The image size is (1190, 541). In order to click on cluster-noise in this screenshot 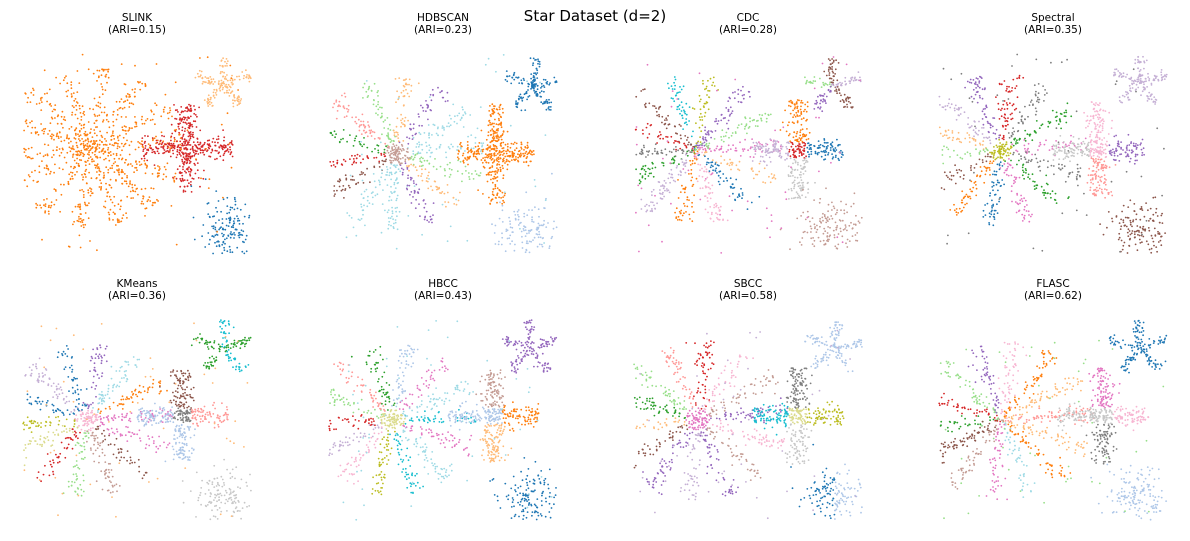, I will do `click(446, 152)`.